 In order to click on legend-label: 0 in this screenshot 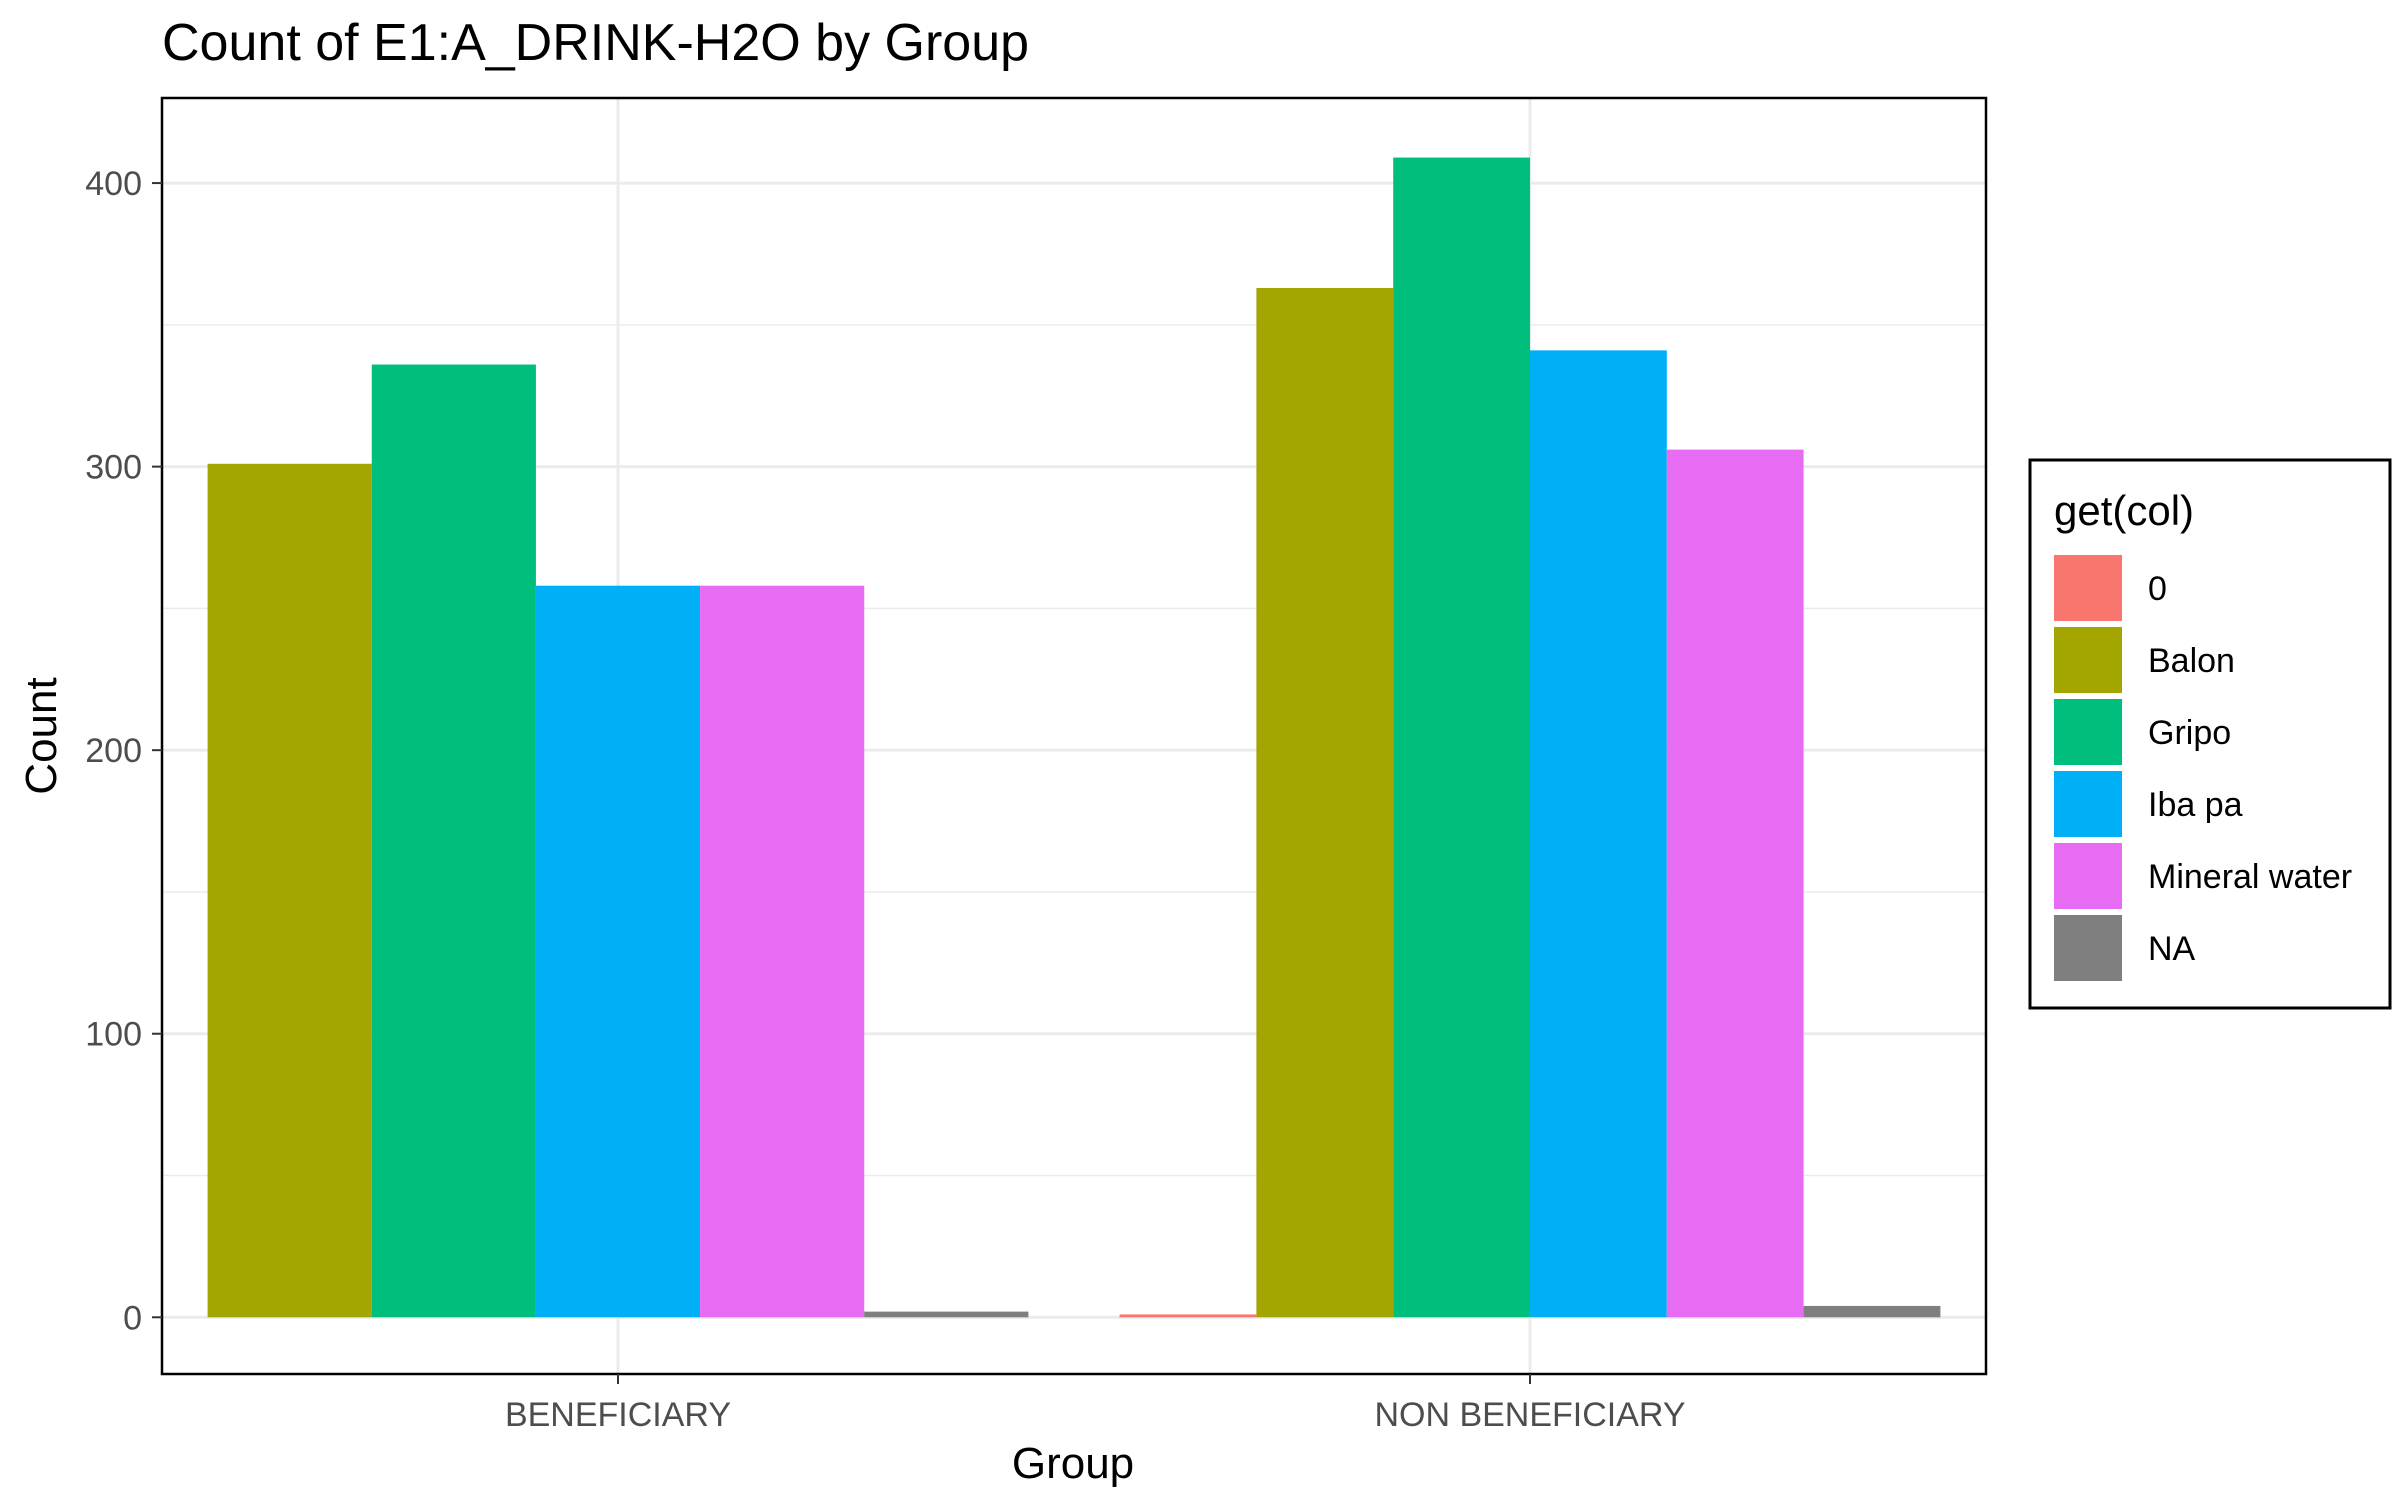, I will do `click(2157, 589)`.